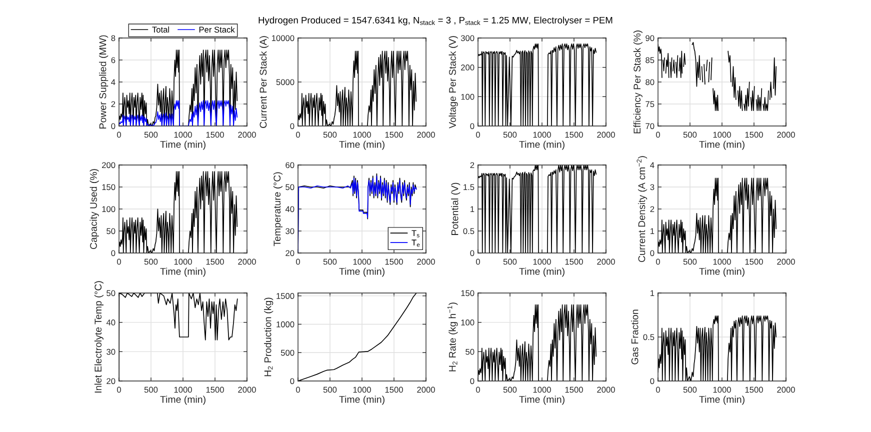 The image size is (871, 432). I want to click on y-tick-label: 70, so click(650, 126).